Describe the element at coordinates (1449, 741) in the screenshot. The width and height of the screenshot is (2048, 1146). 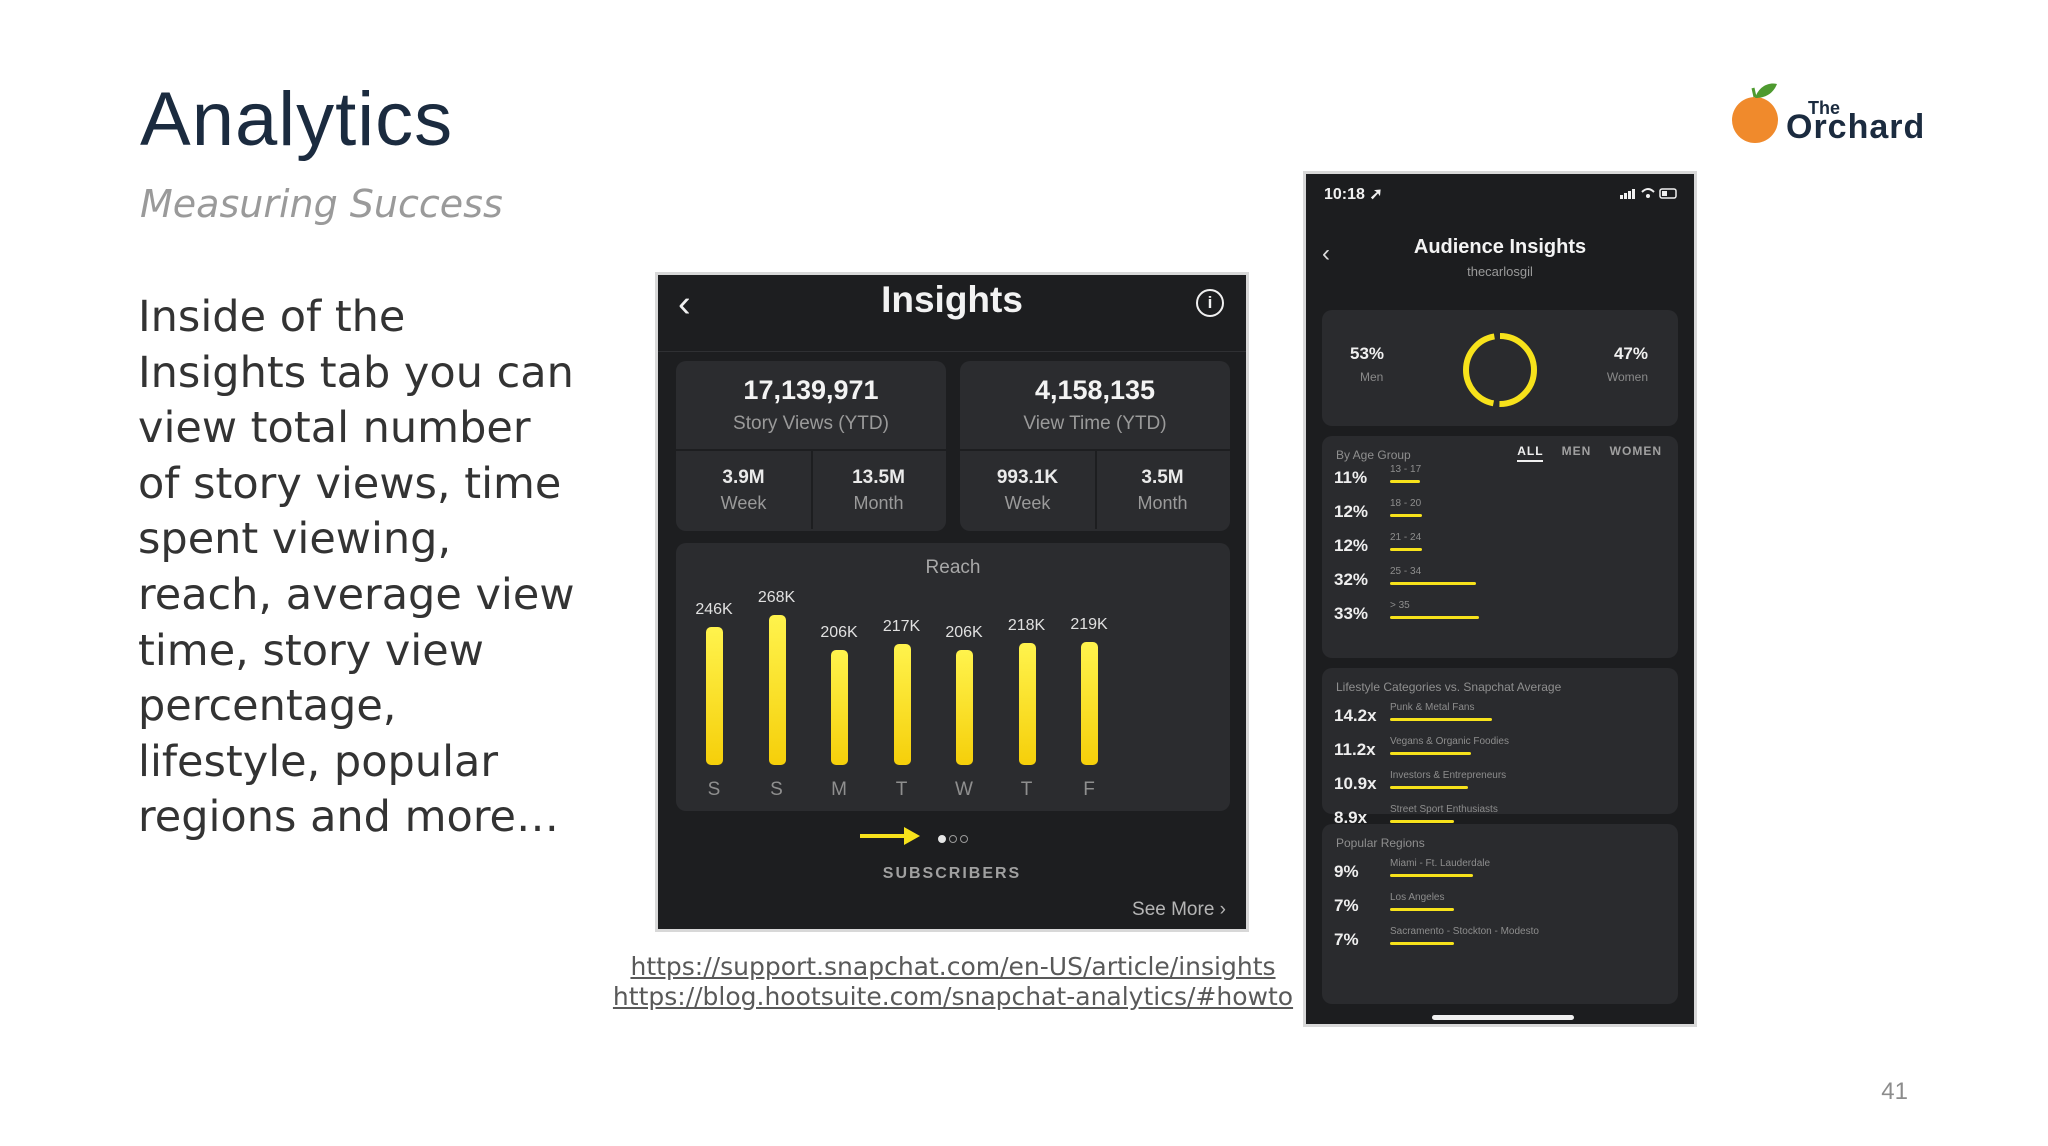
I see `row-label: Vegans & Organic Foodies` at that location.